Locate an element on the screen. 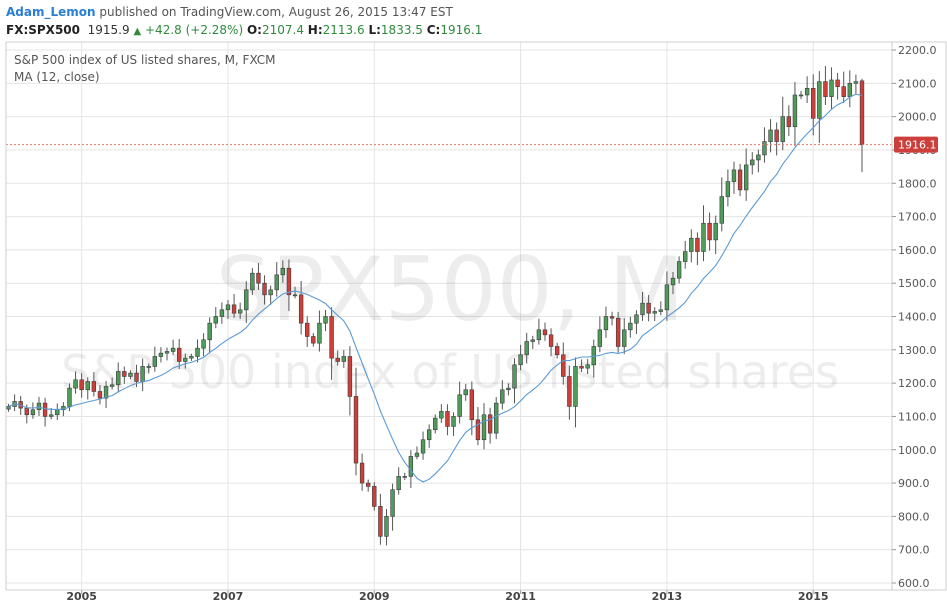  y-tick-label: 2200.0 is located at coordinates (917, 50).